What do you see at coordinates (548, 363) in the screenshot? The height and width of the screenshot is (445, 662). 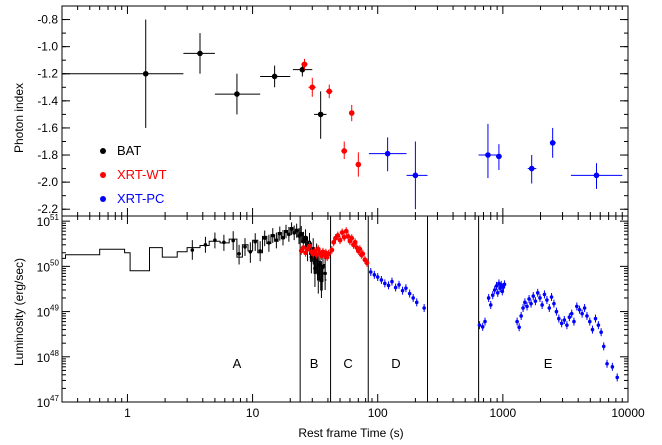 I see `region-label: E` at bounding box center [548, 363].